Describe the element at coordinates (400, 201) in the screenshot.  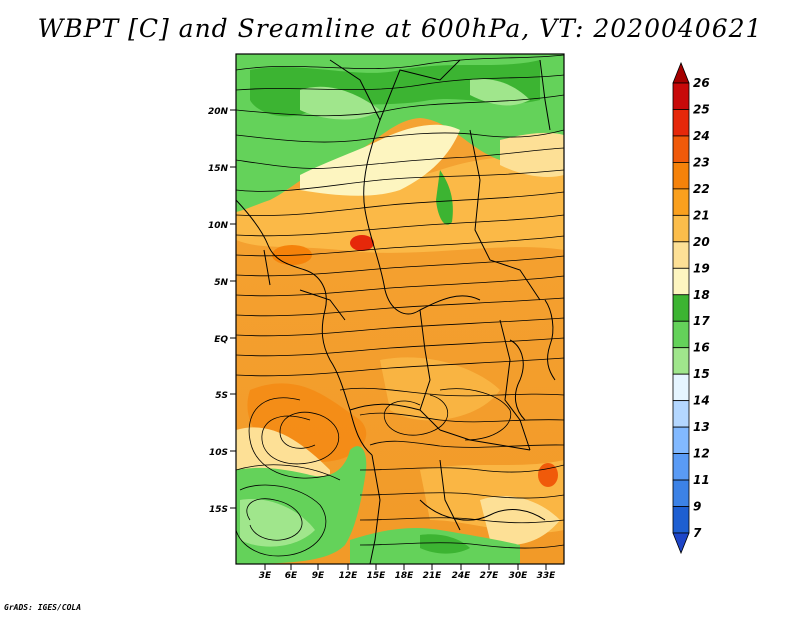
I see `field-band-north` at that location.